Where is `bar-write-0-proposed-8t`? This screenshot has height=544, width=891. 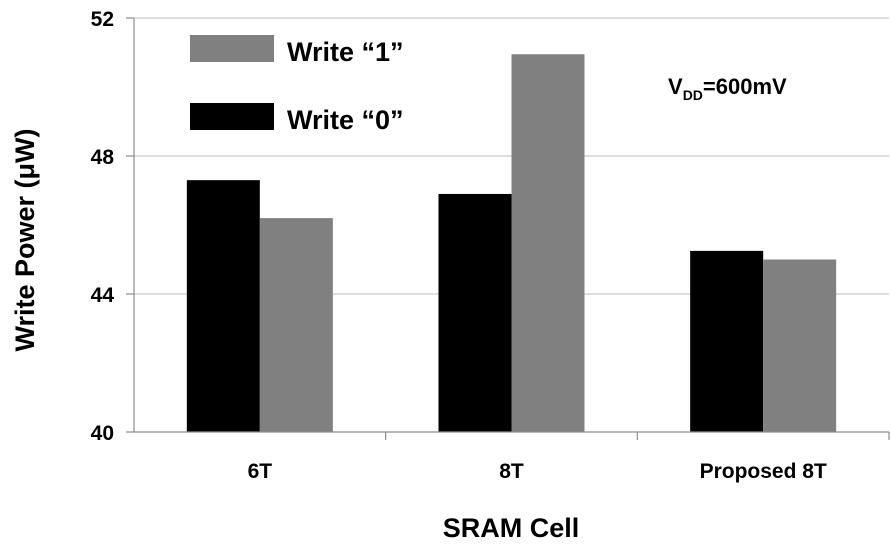 bar-write-0-proposed-8t is located at coordinates (727, 341).